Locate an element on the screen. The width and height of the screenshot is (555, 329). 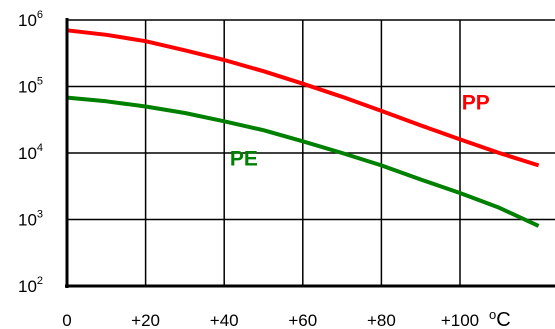
x-tick-label: +100 is located at coordinates (460, 320).